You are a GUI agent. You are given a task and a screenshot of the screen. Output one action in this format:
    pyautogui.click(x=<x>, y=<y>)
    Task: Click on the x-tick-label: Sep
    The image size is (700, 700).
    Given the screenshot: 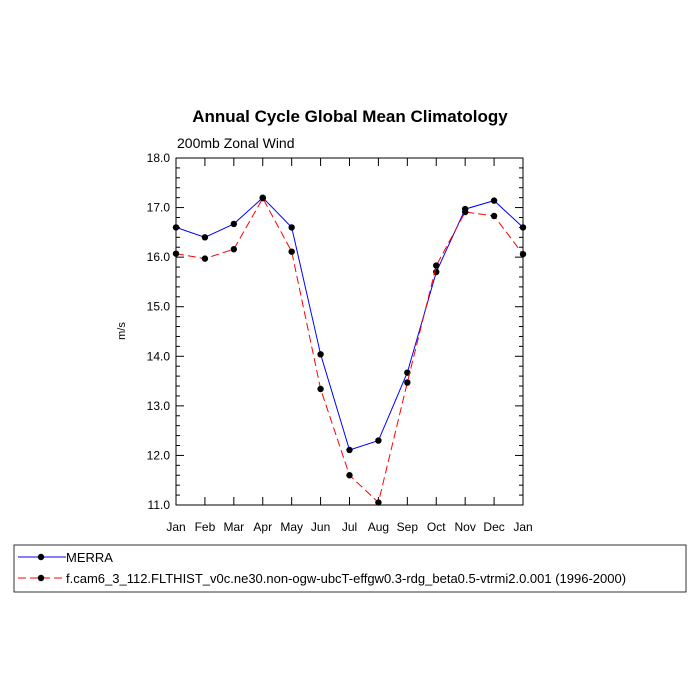 What is the action you would take?
    pyautogui.click(x=408, y=527)
    